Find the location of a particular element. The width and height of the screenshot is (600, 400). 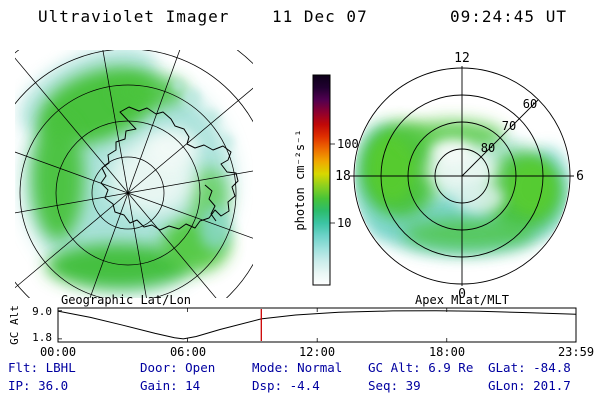

header-time: 09:24:45 UT is located at coordinates (508, 16).